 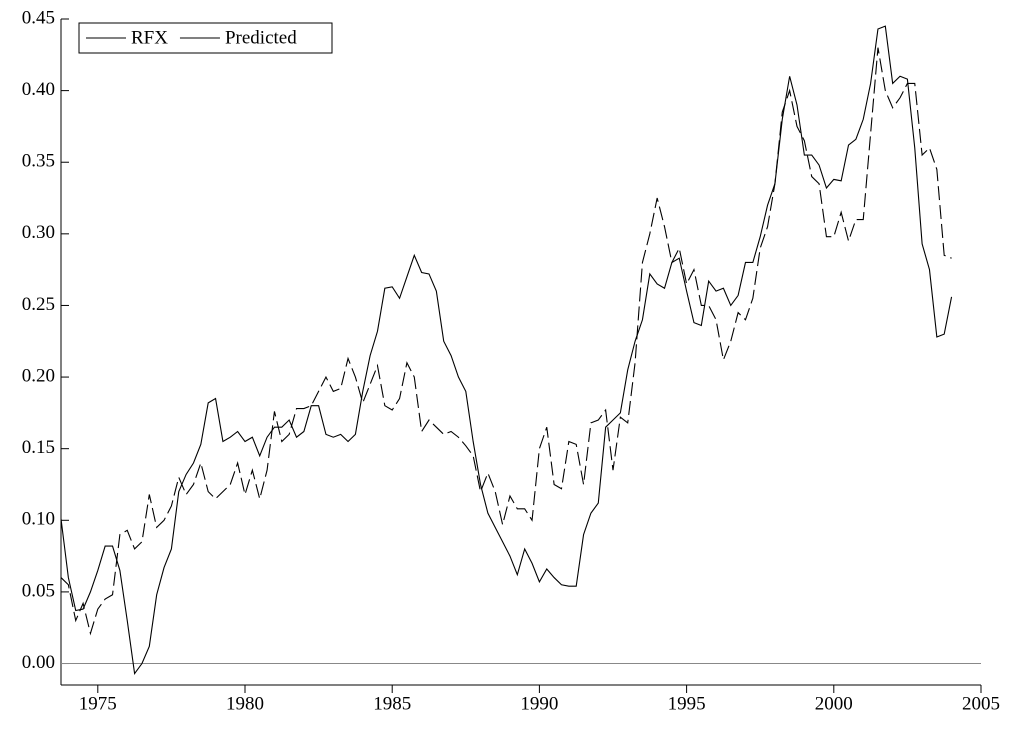 What do you see at coordinates (38, 590) in the screenshot?
I see `y-tick-label: 0.05` at bounding box center [38, 590].